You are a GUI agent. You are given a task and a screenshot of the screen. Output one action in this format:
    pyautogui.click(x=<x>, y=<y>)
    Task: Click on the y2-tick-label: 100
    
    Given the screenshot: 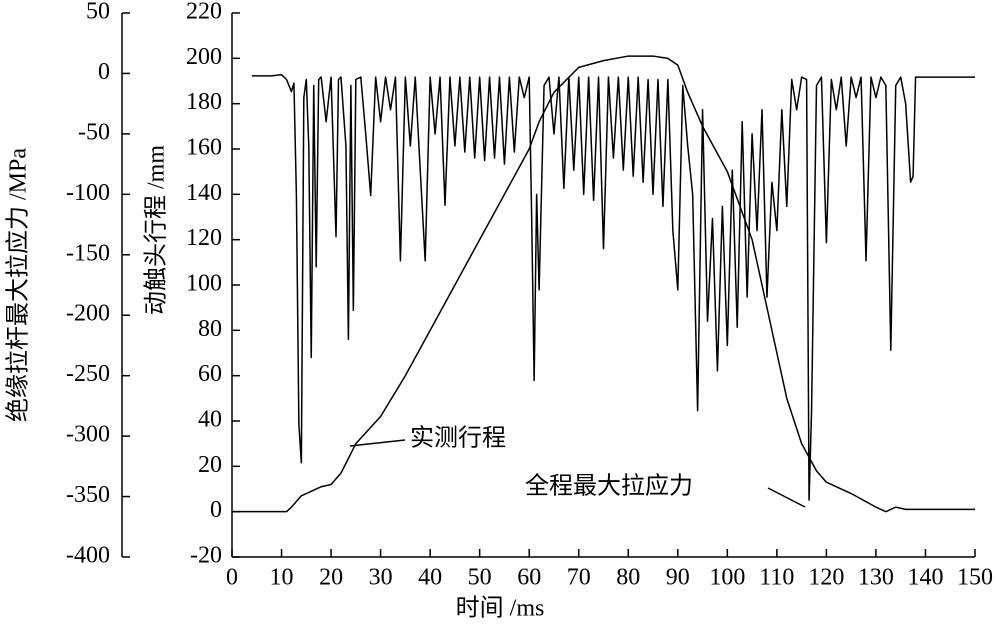 What is the action you would take?
    pyautogui.click(x=204, y=284)
    